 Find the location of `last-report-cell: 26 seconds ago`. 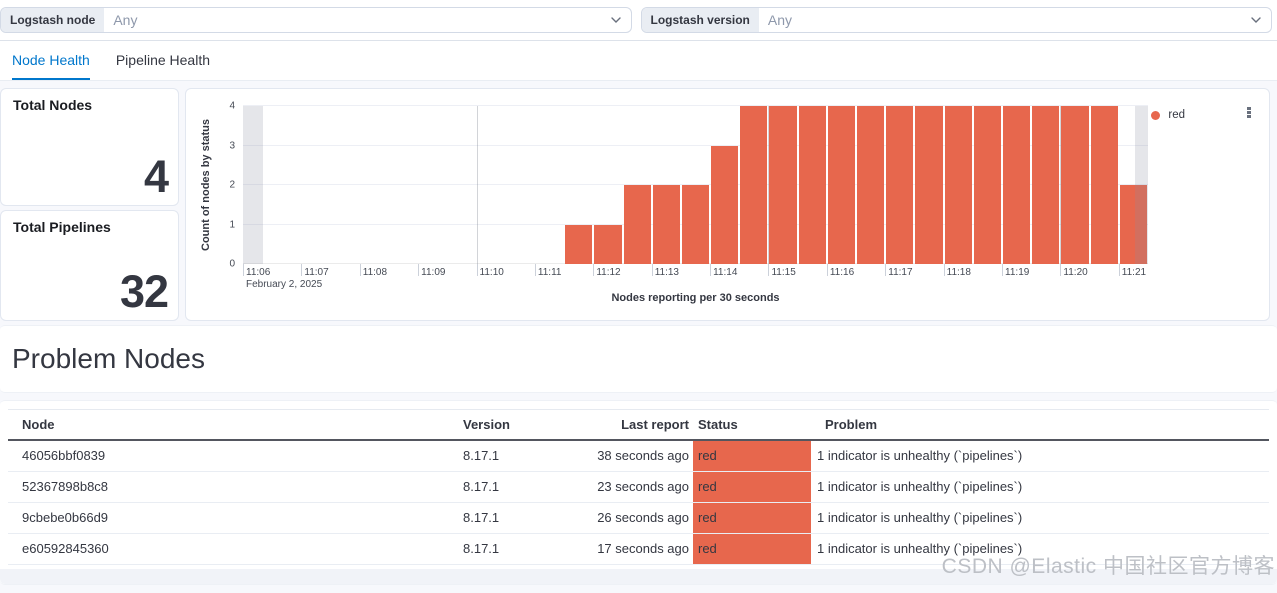

last-report-cell: 26 seconds ago is located at coordinates (621, 518).